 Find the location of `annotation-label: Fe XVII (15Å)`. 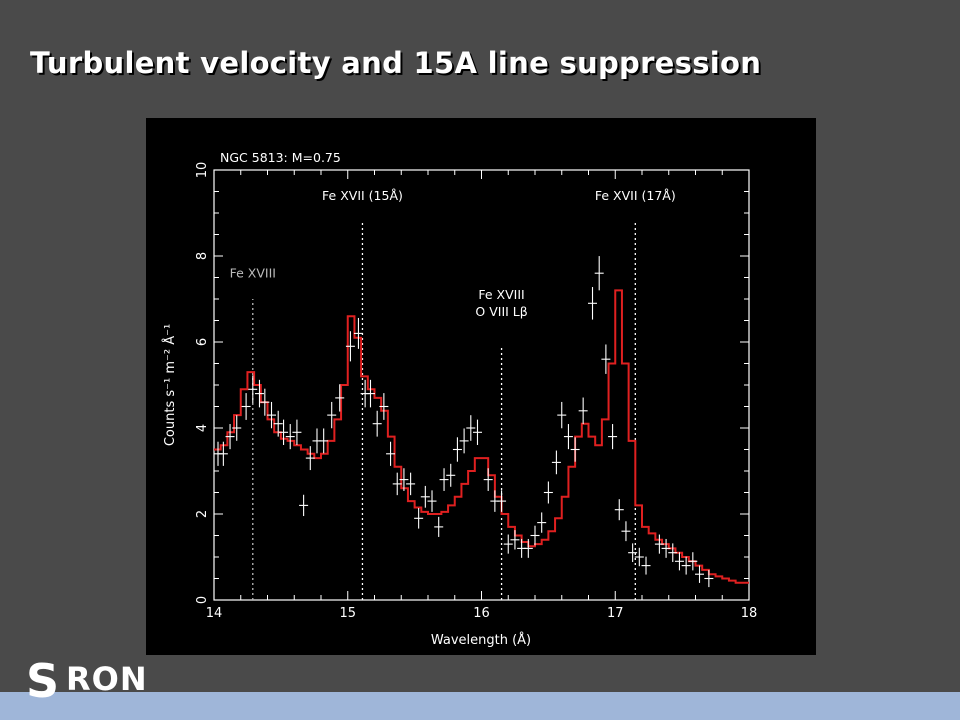

annotation-label: Fe XVII (15Å) is located at coordinates (362, 195).